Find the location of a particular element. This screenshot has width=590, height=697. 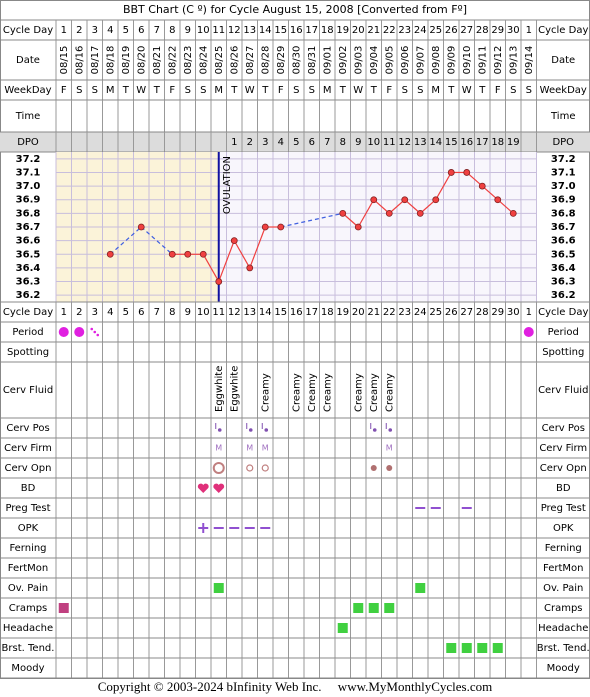

date-label: 08/24 is located at coordinates (203, 60).